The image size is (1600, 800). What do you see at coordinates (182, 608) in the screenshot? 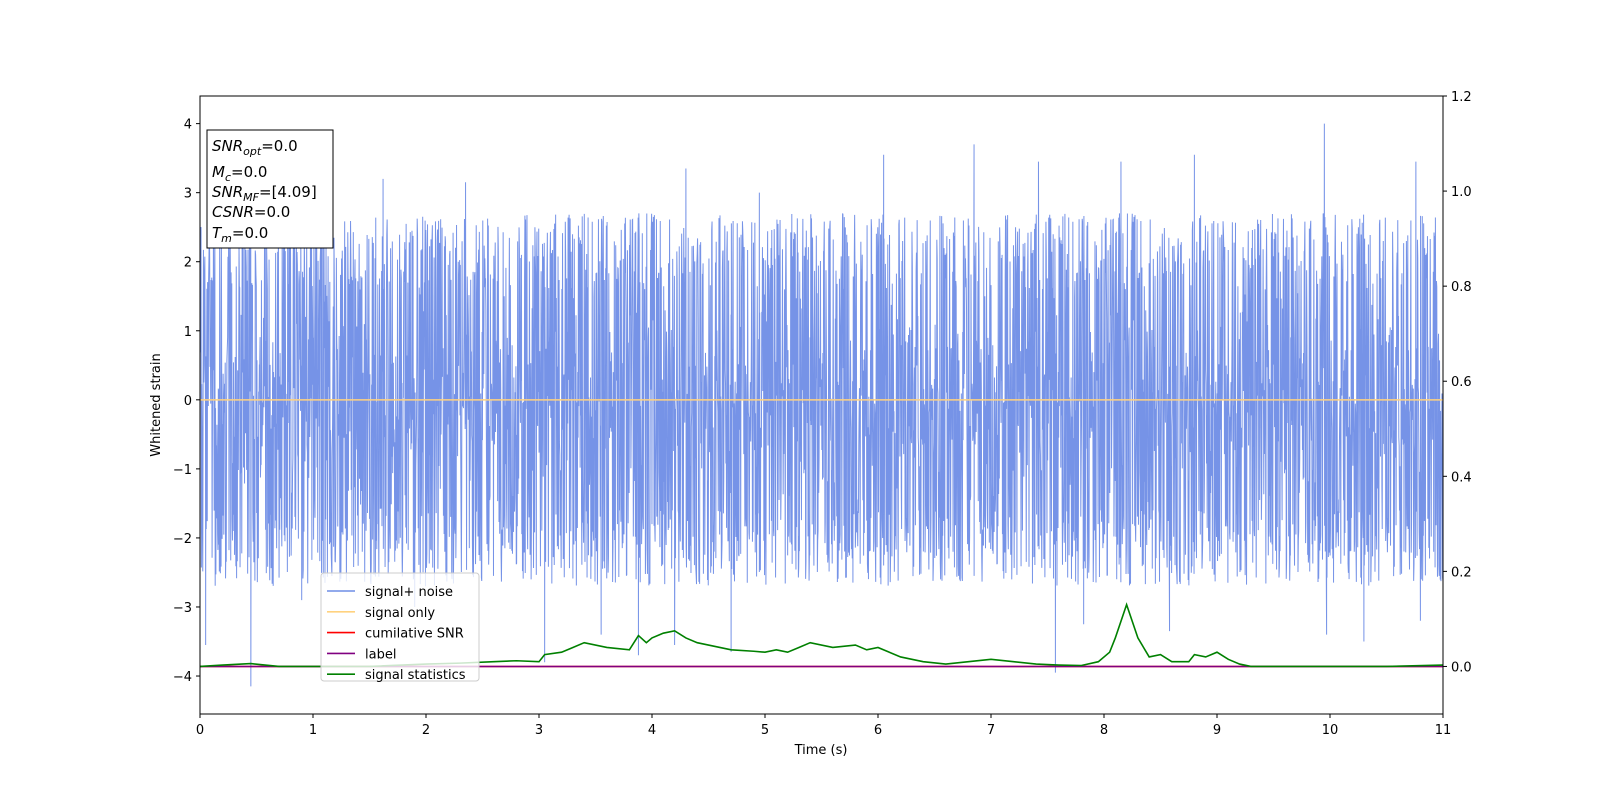
I see `y-tick-label: −3` at bounding box center [182, 608].